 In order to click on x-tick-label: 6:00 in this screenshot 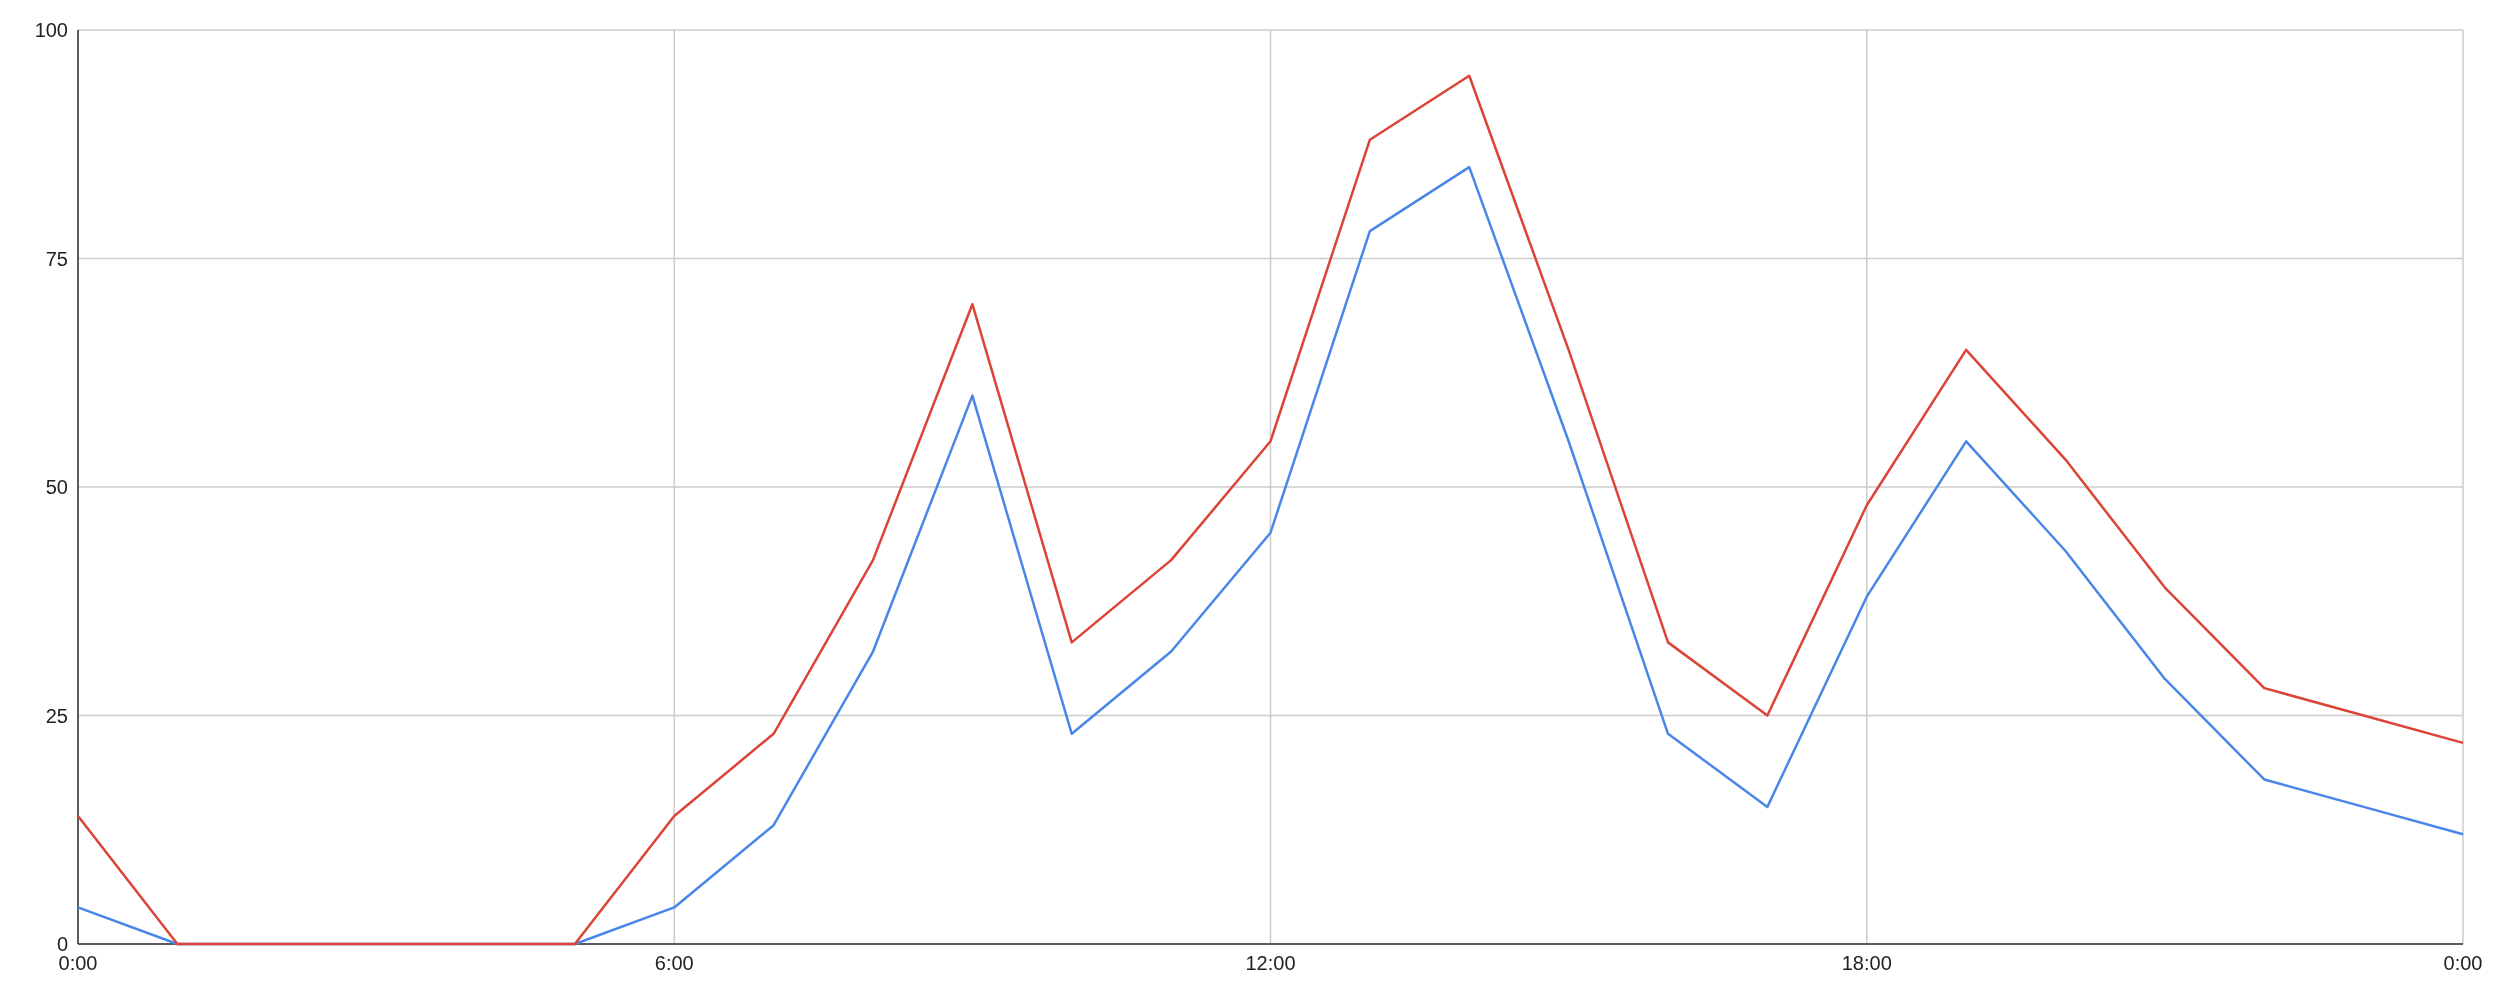, I will do `click(674, 963)`.